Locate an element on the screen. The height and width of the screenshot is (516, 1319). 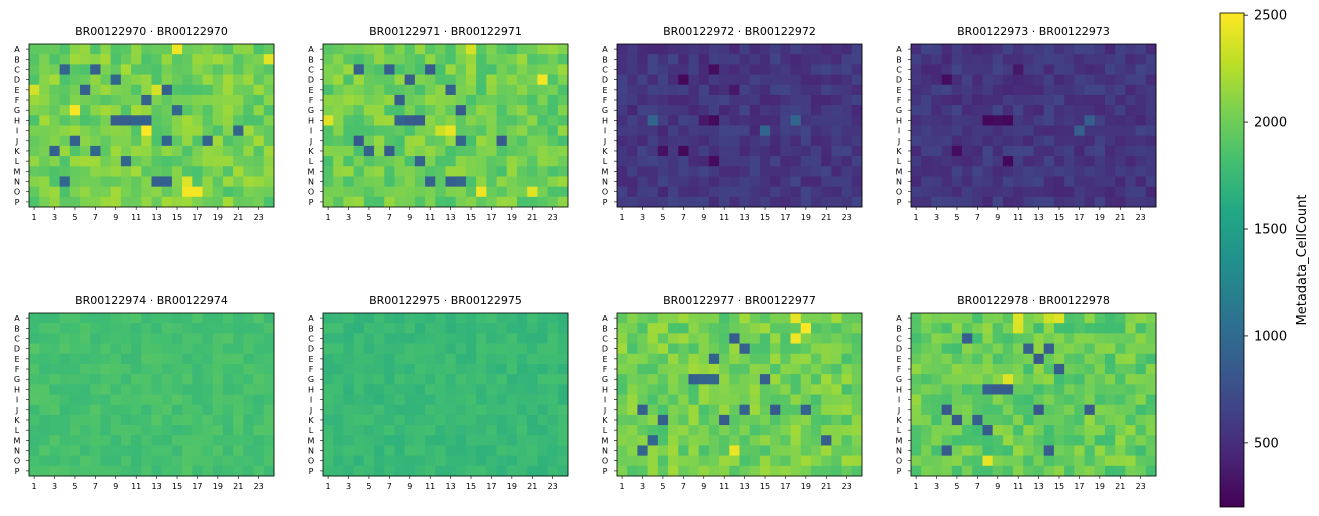
row-label: C is located at coordinates (899, 69).